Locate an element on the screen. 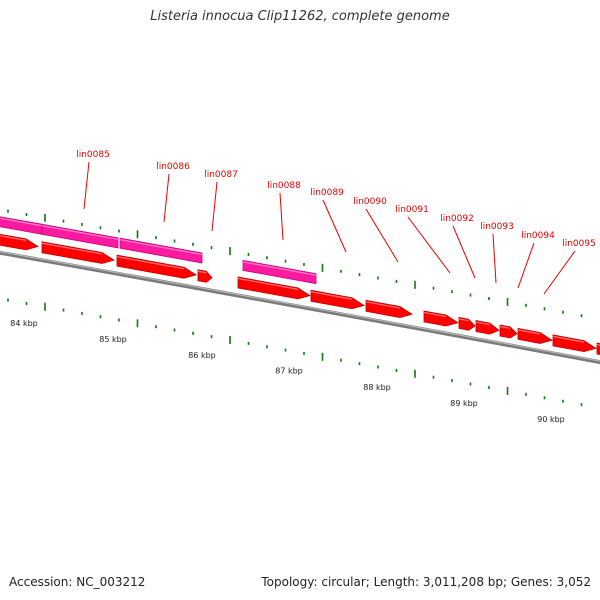 Image resolution: width=600 pixels, height=600 pixels. gene-label: lin0090 is located at coordinates (370, 202).